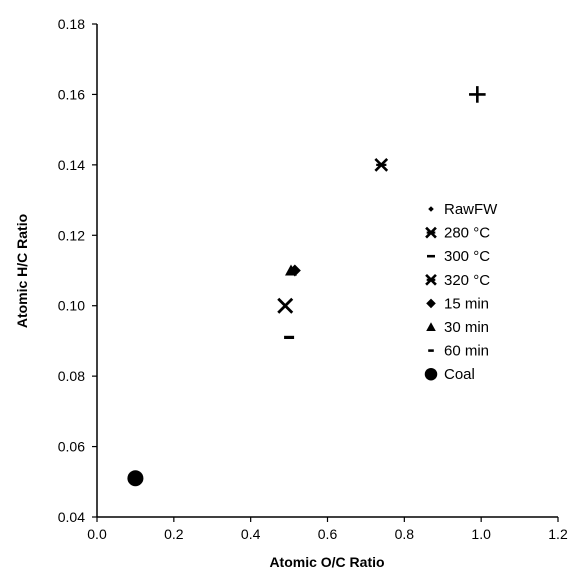 The width and height of the screenshot is (576, 574). Describe the element at coordinates (328, 534) in the screenshot. I see `x-tick-label: 0.6` at that location.